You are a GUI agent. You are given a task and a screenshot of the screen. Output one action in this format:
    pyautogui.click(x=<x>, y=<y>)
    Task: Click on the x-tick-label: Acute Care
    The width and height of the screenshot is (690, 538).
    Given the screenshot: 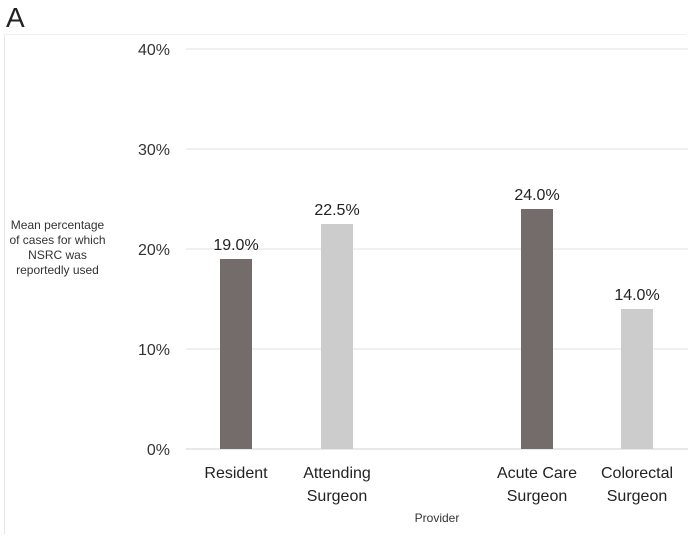 What is the action you would take?
    pyautogui.click(x=537, y=473)
    